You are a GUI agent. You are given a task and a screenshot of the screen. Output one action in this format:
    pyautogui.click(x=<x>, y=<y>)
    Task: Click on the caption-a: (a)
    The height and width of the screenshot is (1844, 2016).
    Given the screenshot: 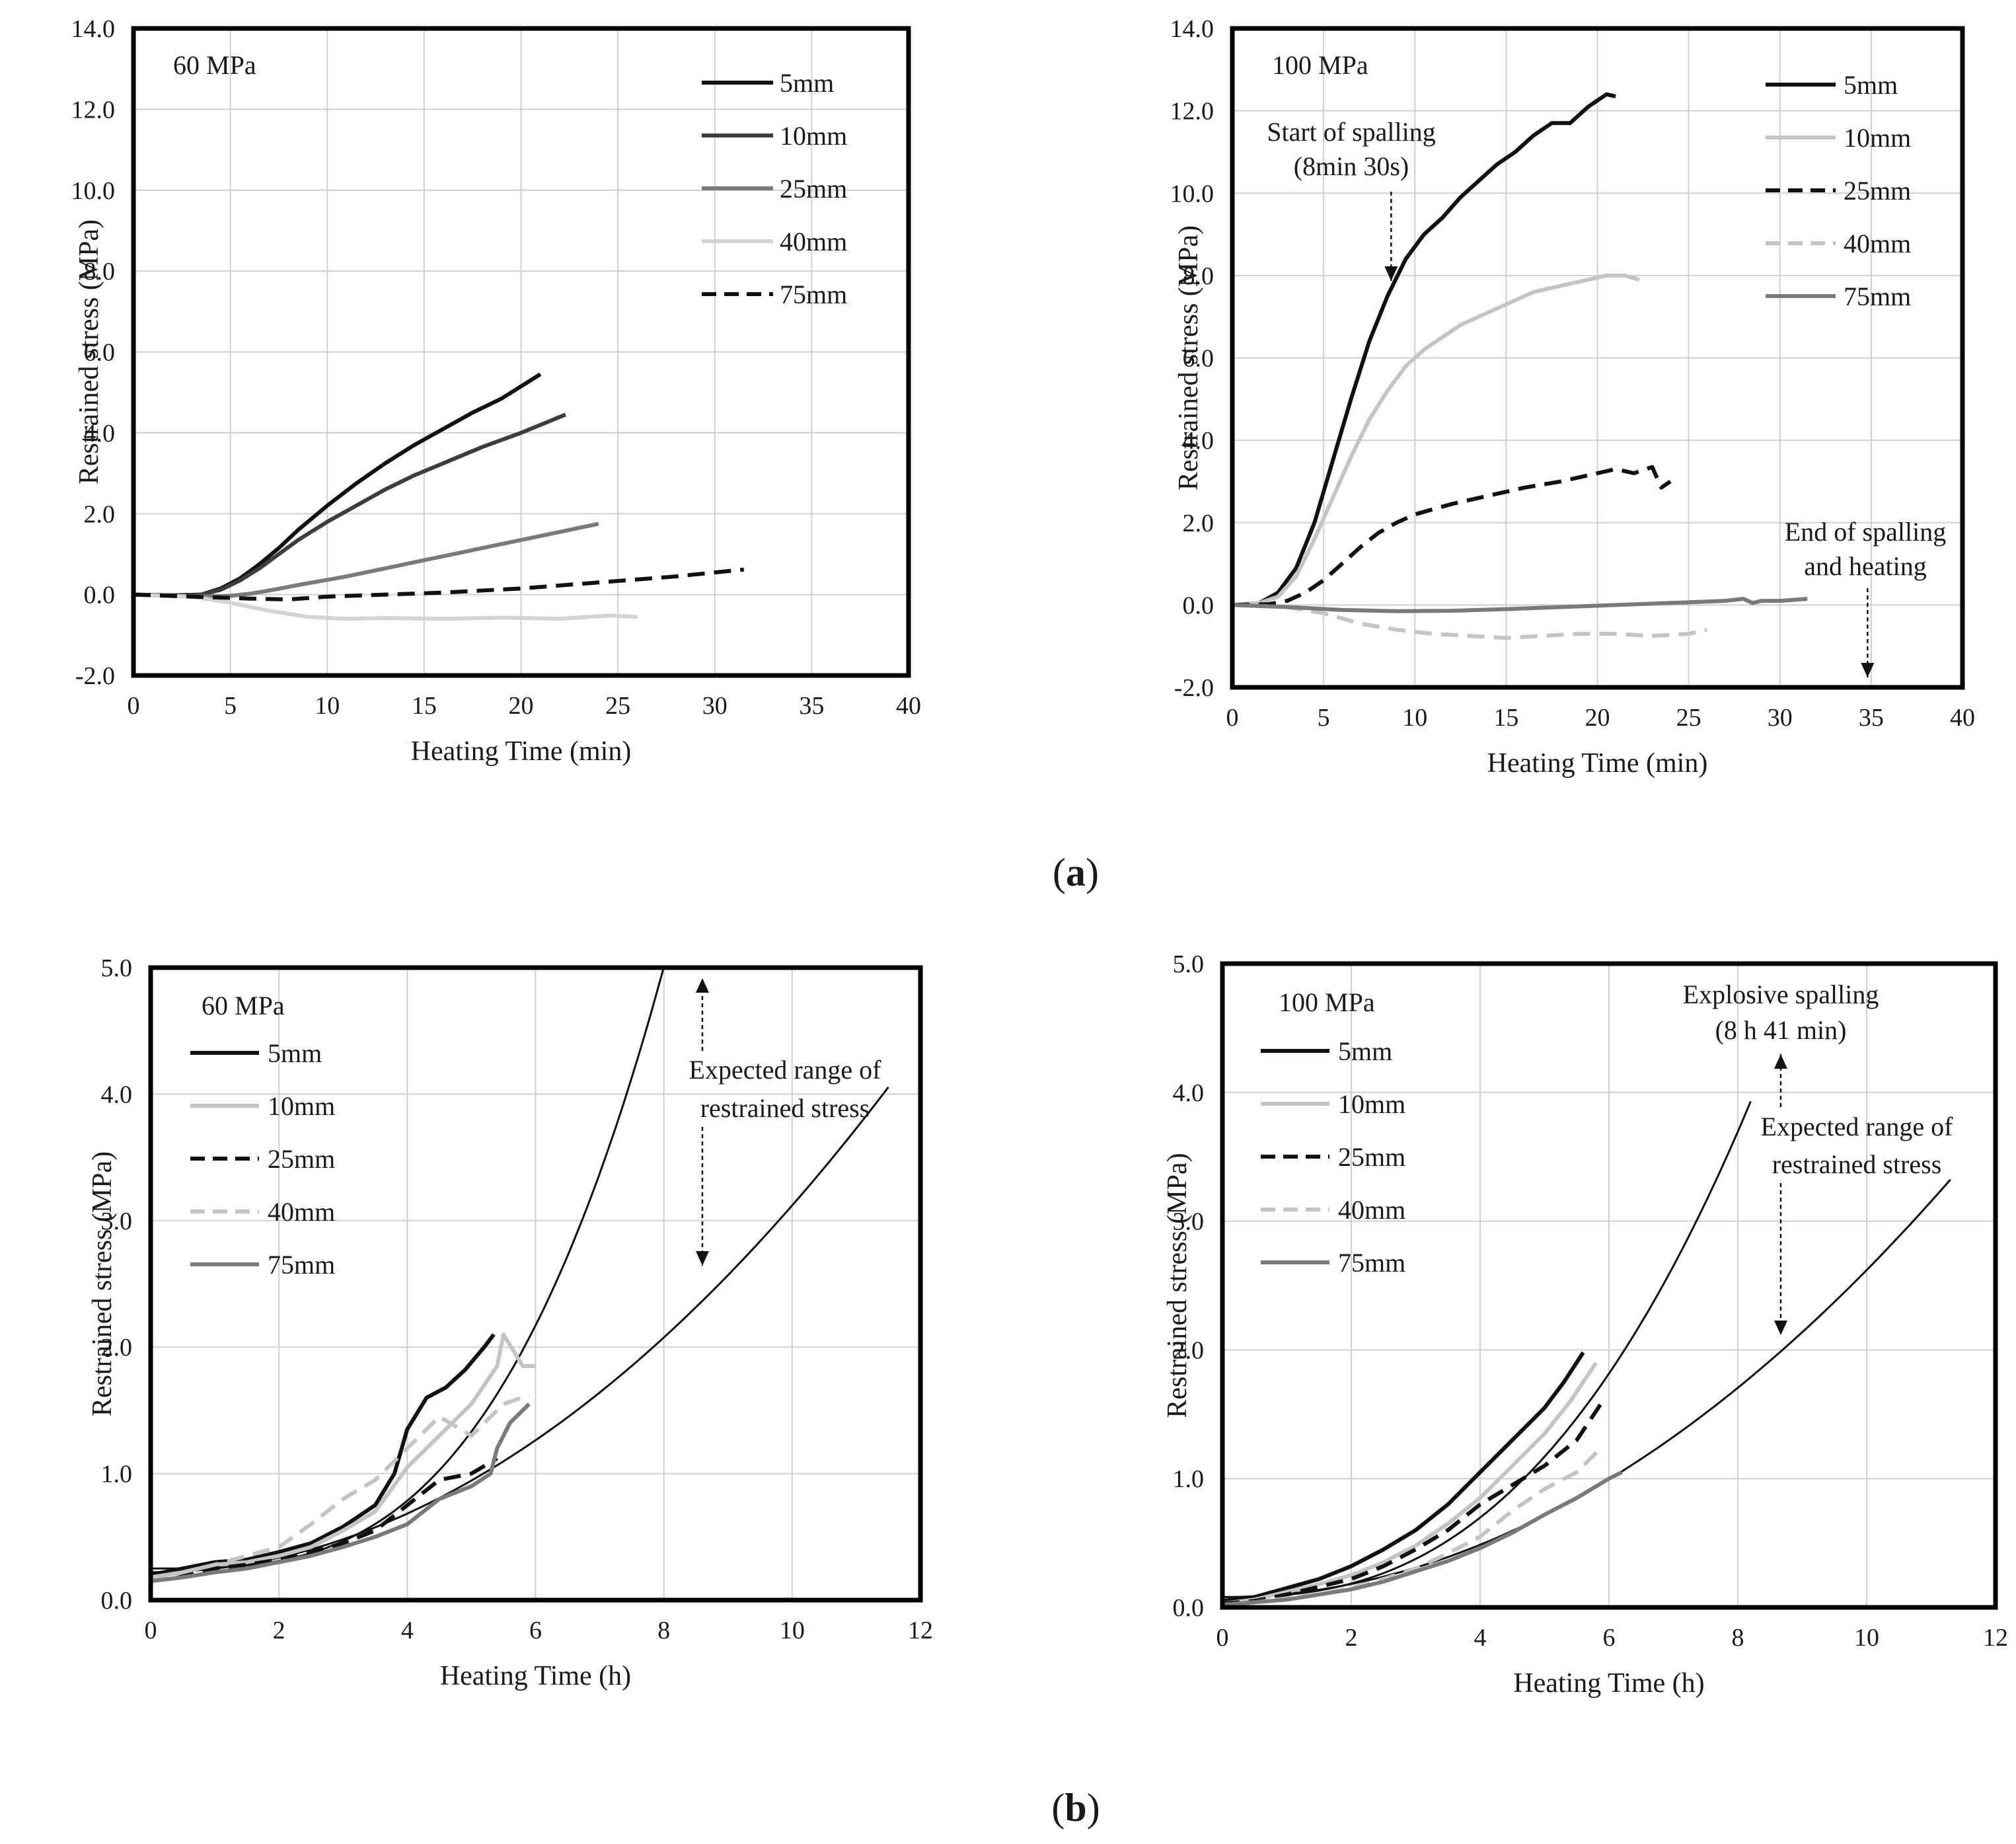 What is the action you would take?
    pyautogui.click(x=1076, y=872)
    